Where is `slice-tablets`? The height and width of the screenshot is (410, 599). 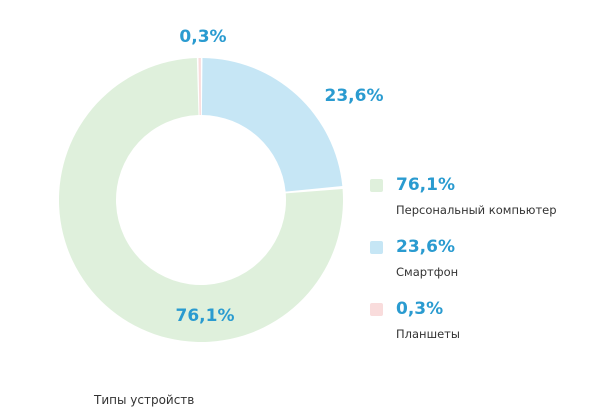
slice-tablets is located at coordinates (199, 87).